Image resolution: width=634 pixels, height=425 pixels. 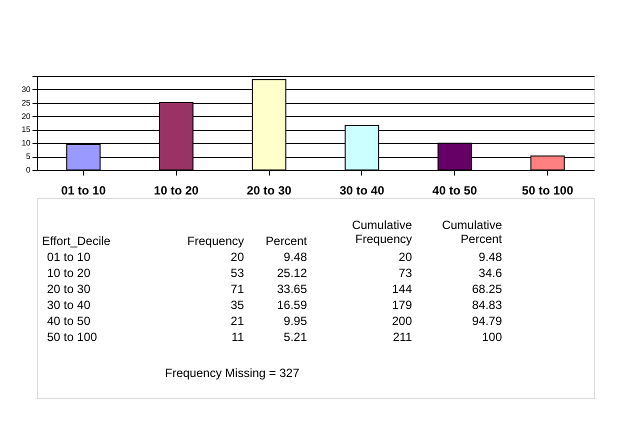 What do you see at coordinates (292, 289) in the screenshot?
I see `text: 33.65` at bounding box center [292, 289].